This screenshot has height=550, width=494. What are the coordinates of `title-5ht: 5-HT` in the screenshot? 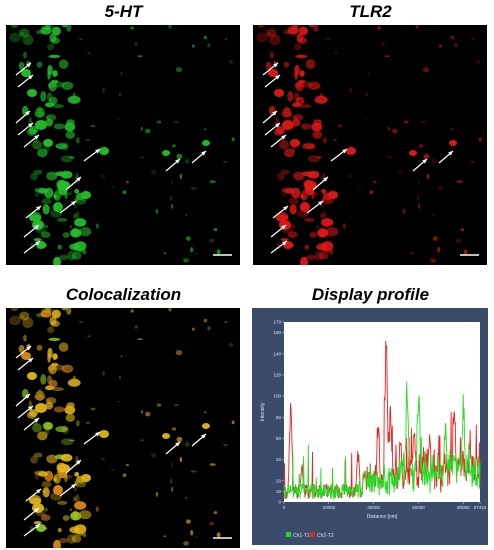 It's located at (123, 11).